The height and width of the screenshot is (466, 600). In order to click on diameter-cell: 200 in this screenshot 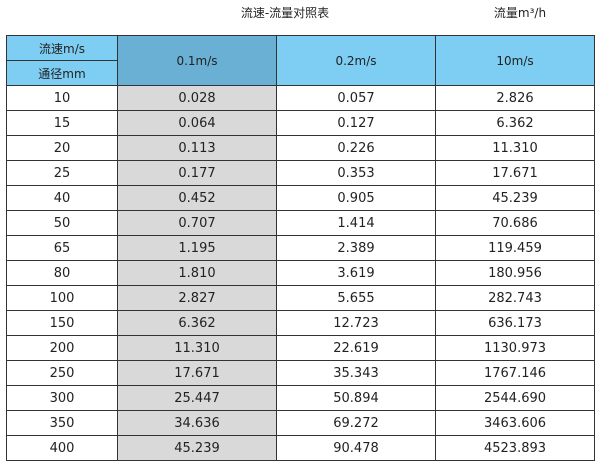, I will do `click(62, 348)`.